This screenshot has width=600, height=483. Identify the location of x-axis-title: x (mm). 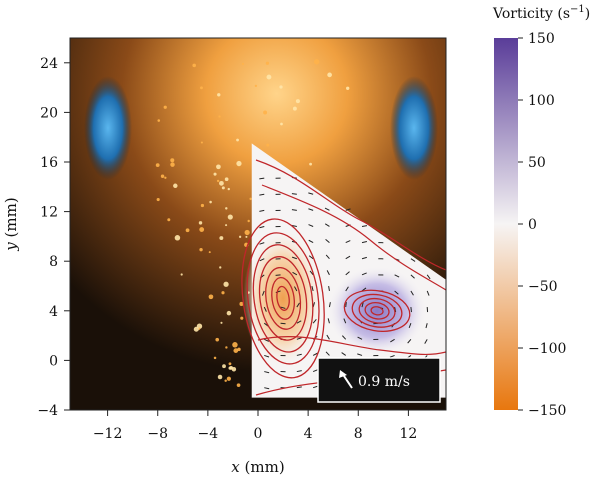
(257, 467).